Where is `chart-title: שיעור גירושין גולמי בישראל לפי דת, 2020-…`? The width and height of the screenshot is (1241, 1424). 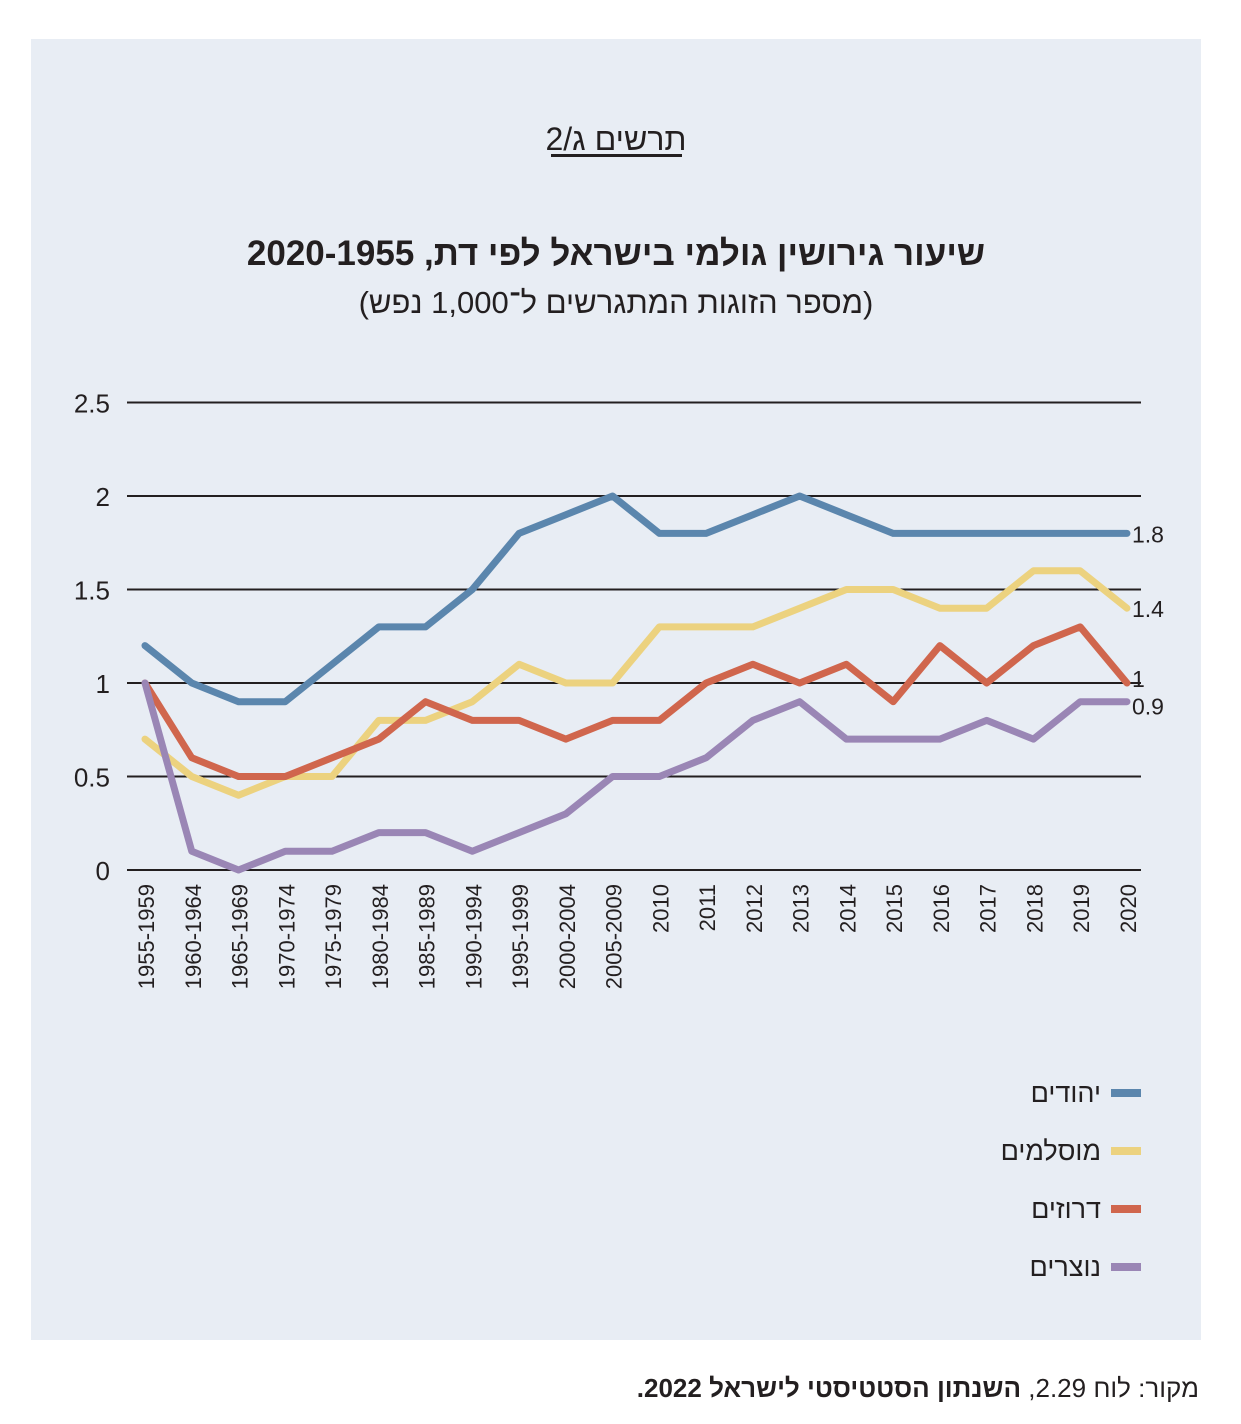 chart-title: שיעור גירושין גולמי בישראל לפי דת, 2020-… is located at coordinates (616, 253).